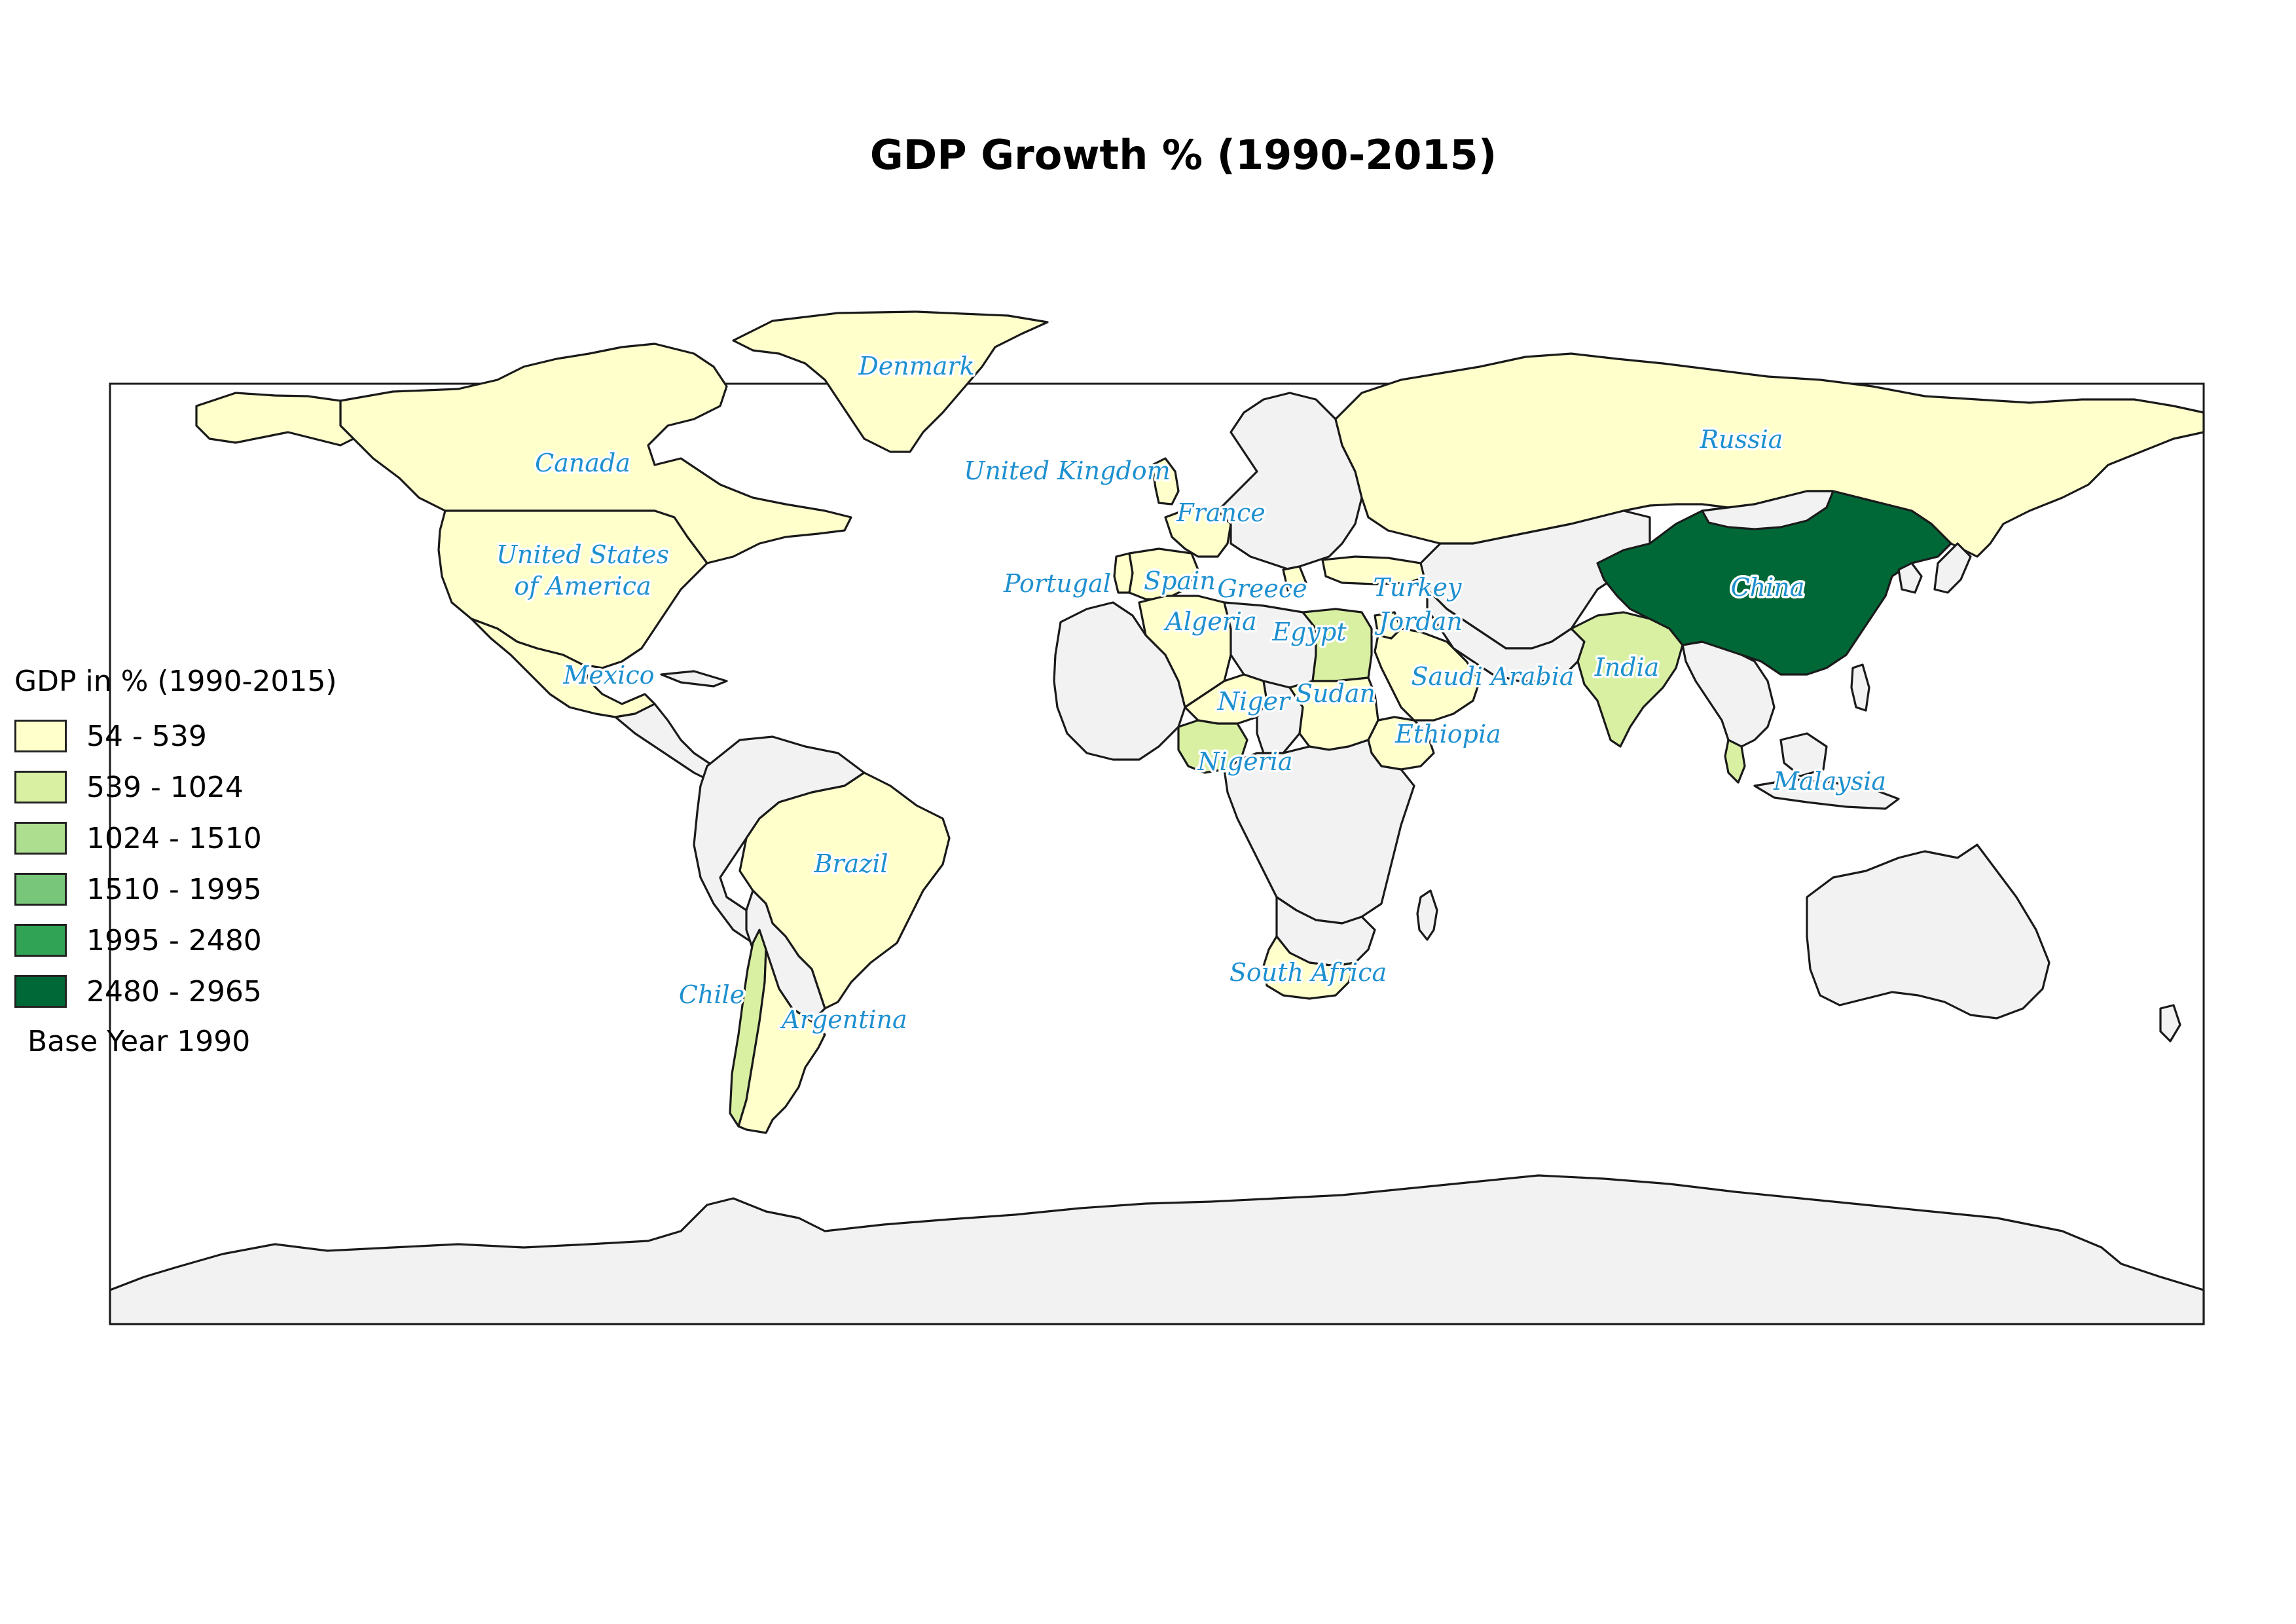 Image resolution: width=2296 pixels, height=1624 pixels. I want to click on korea, so click(1910, 578).